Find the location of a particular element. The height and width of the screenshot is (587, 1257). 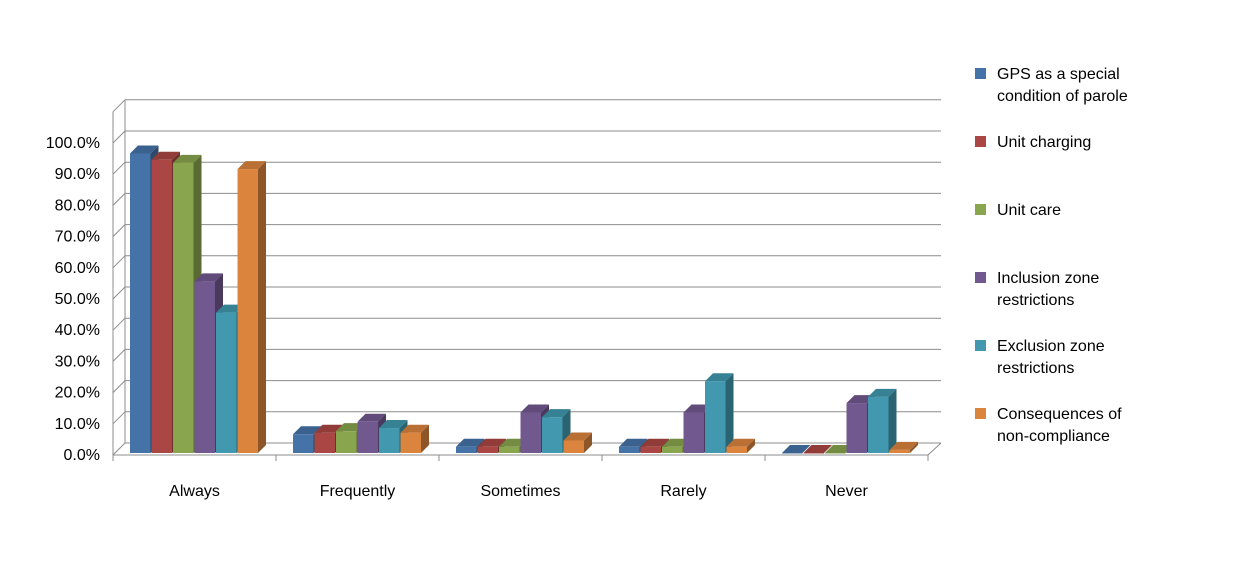

legend-label: GPS as a special condition of parole is located at coordinates (1062, 85).